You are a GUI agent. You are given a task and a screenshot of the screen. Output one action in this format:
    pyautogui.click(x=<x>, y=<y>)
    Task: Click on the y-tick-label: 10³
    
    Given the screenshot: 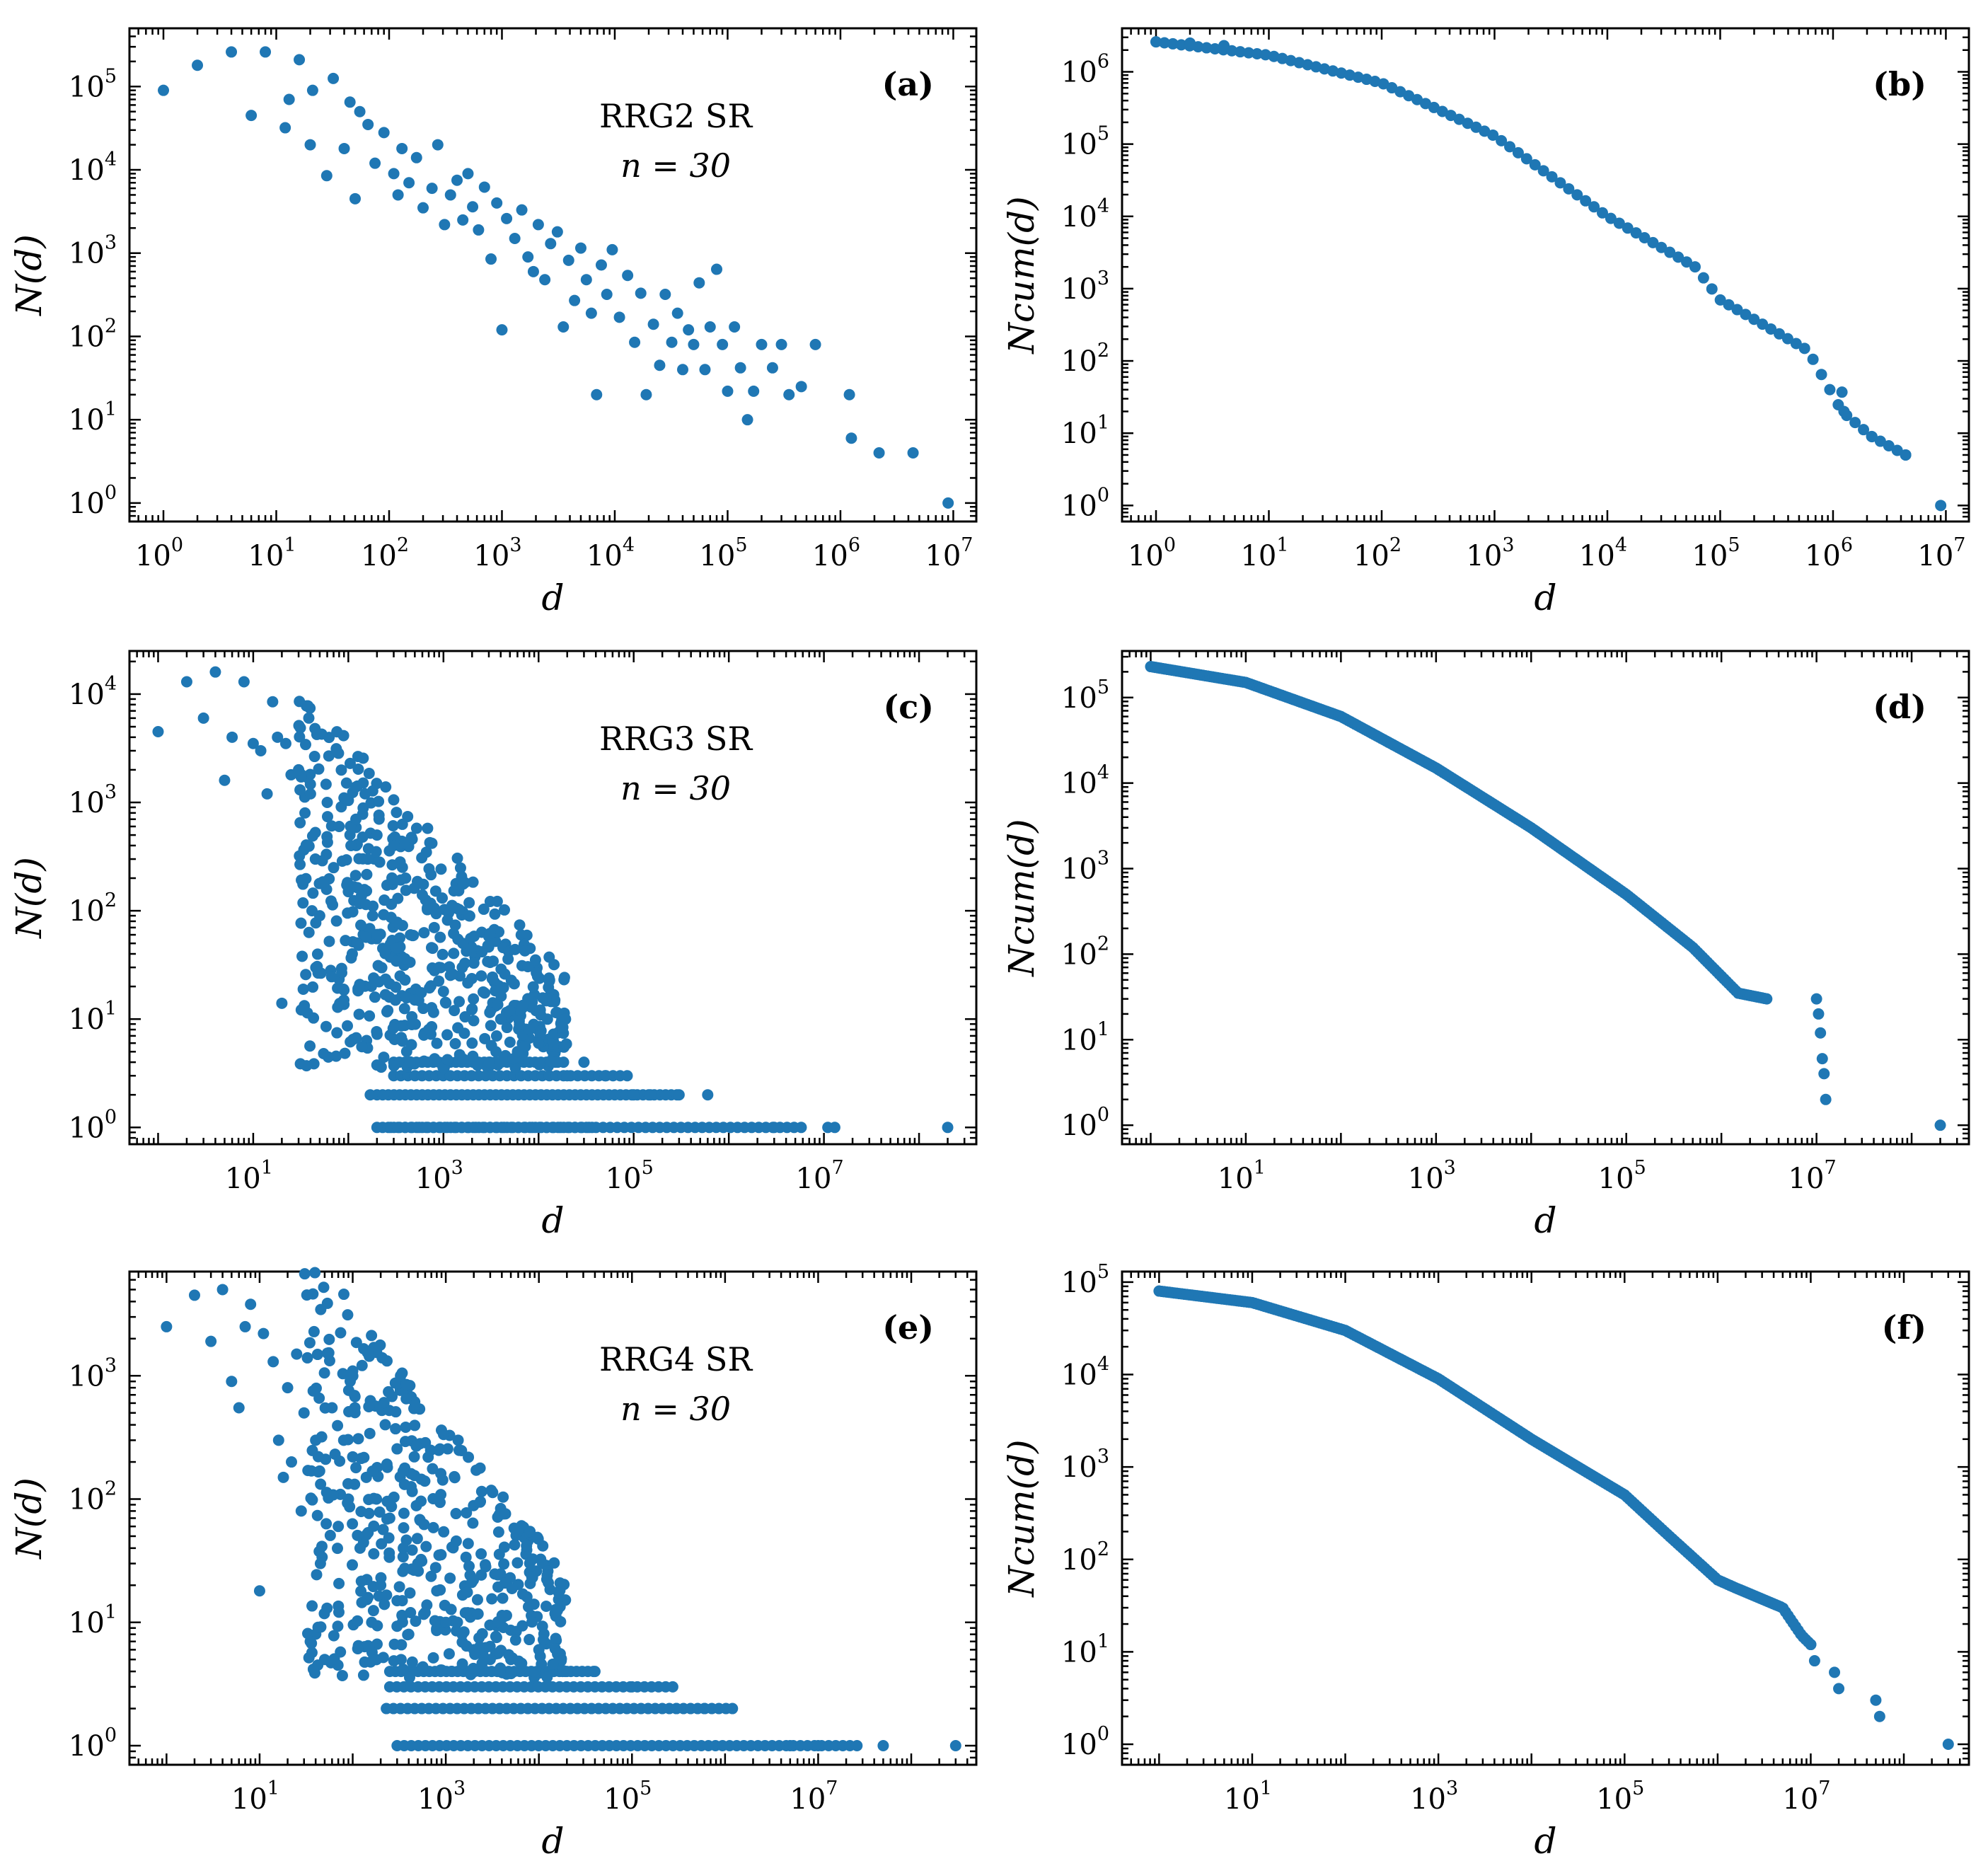 What is the action you would take?
    pyautogui.click(x=1085, y=1465)
    